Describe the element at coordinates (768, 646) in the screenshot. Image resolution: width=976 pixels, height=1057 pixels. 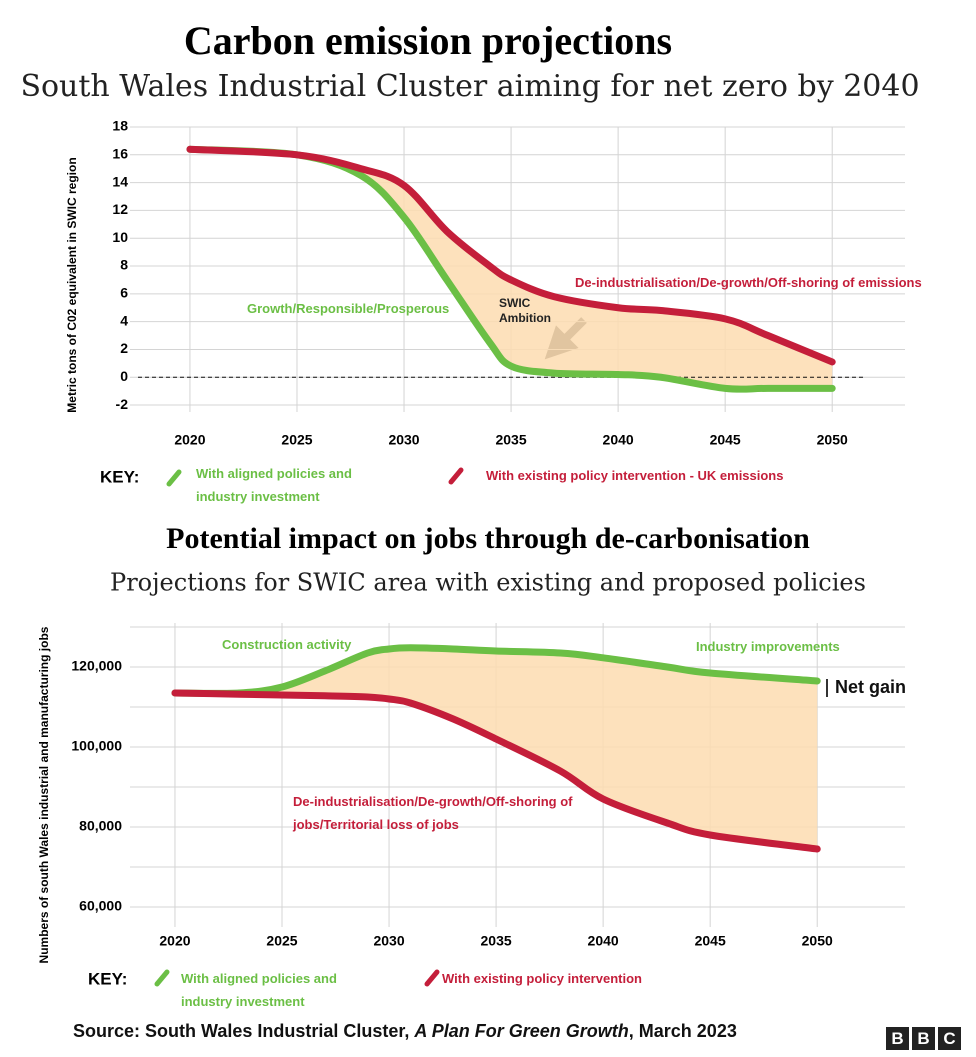
I see `annotation: Industry improvements` at that location.